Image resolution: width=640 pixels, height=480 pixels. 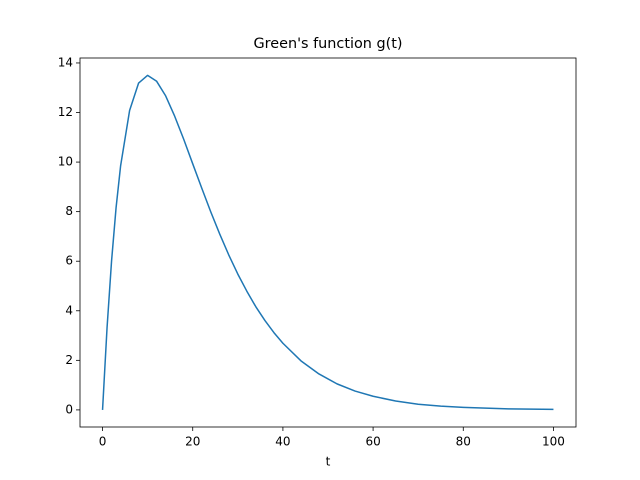 I want to click on y-tick-label: 0, so click(x=69, y=409).